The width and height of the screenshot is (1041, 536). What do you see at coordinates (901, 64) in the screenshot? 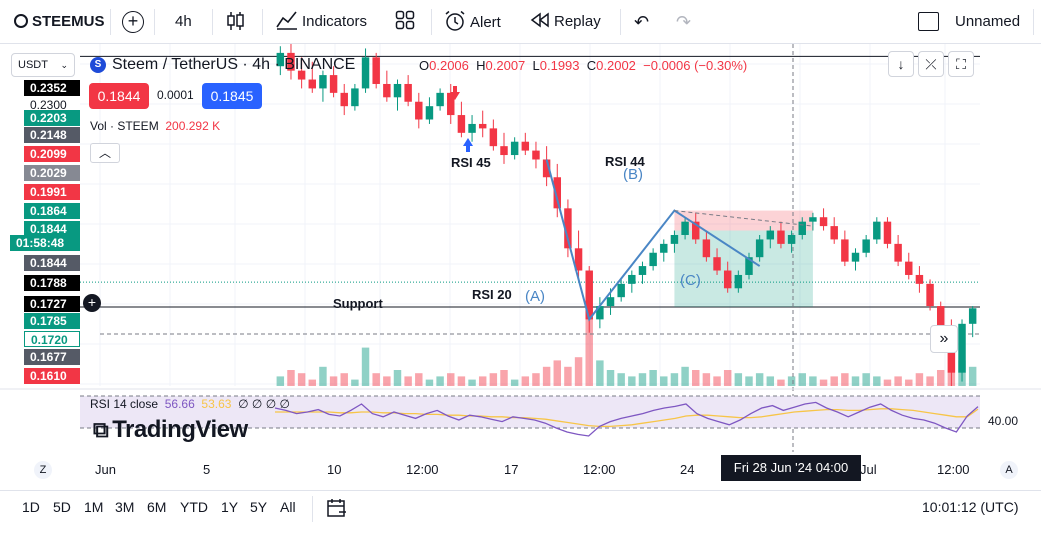
I see `download-icon: ↓` at bounding box center [901, 64].